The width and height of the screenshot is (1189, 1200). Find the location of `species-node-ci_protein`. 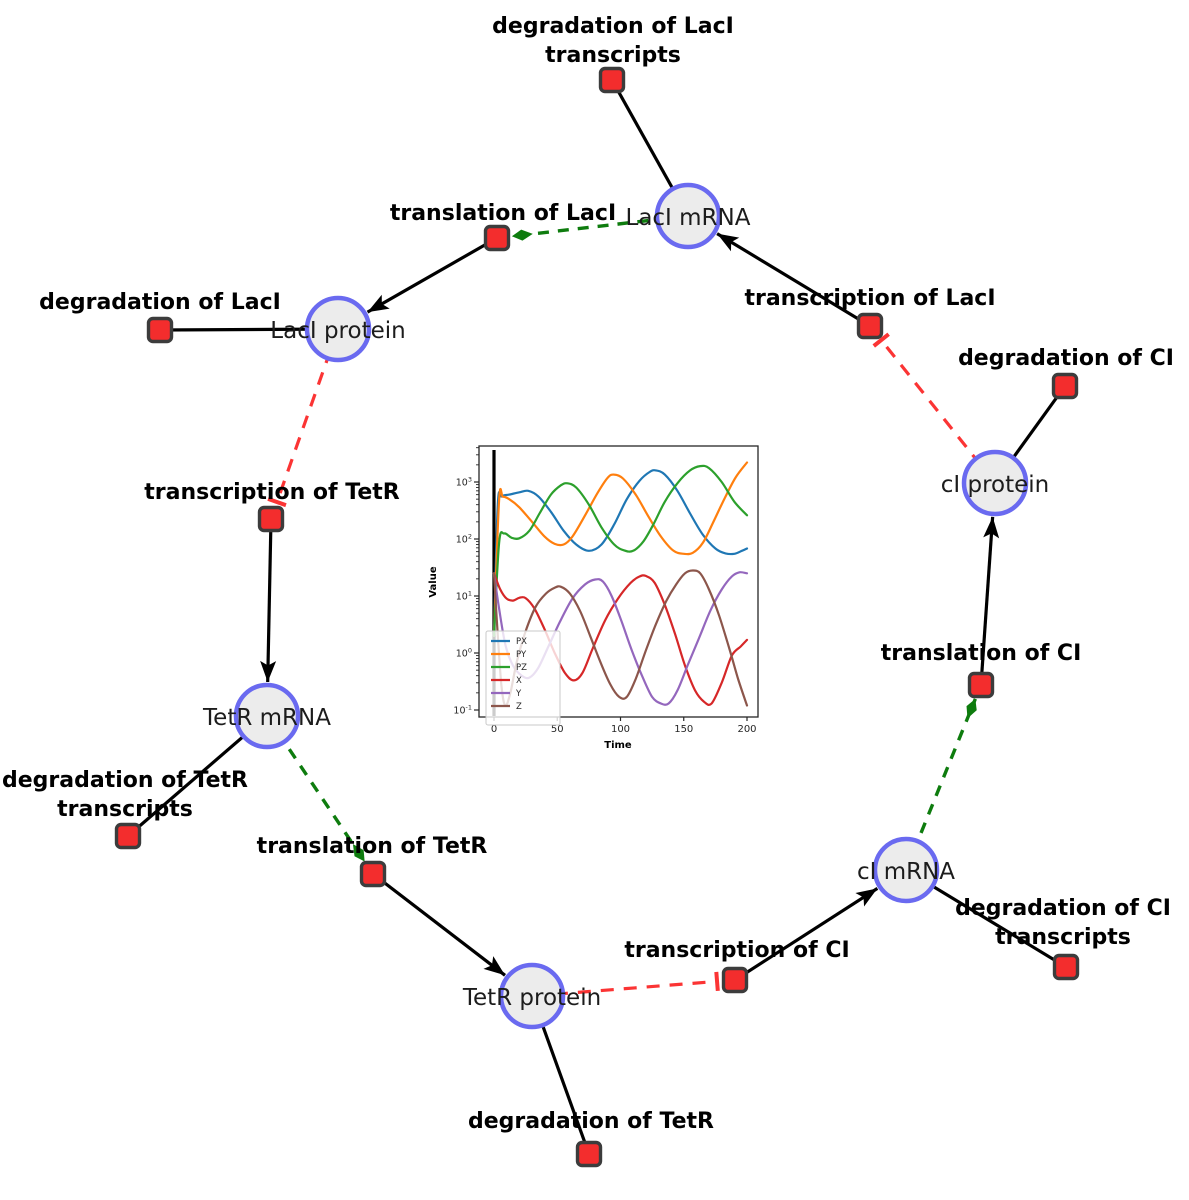

species-node-ci_protein is located at coordinates (995, 483).